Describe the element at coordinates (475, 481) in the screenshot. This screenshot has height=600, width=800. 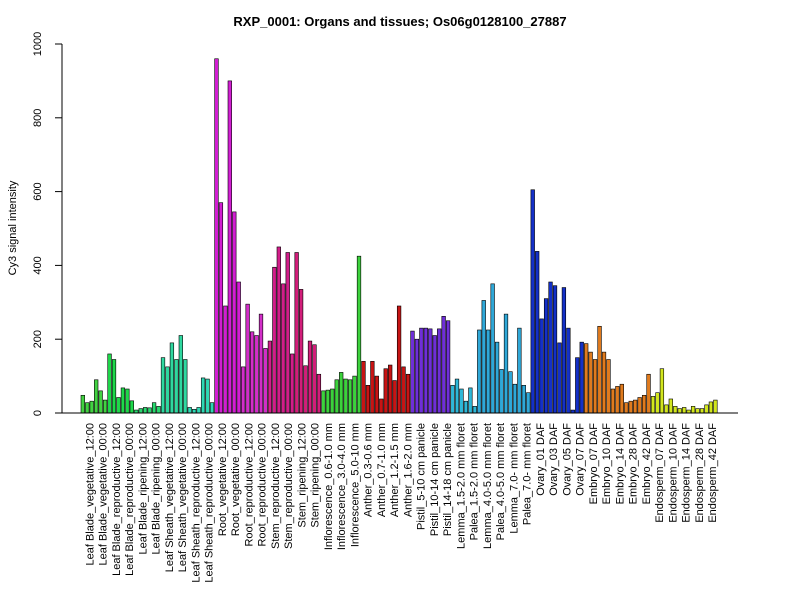
I see `x-tick-label: Palea_1.5-2.0 mm floret` at that location.